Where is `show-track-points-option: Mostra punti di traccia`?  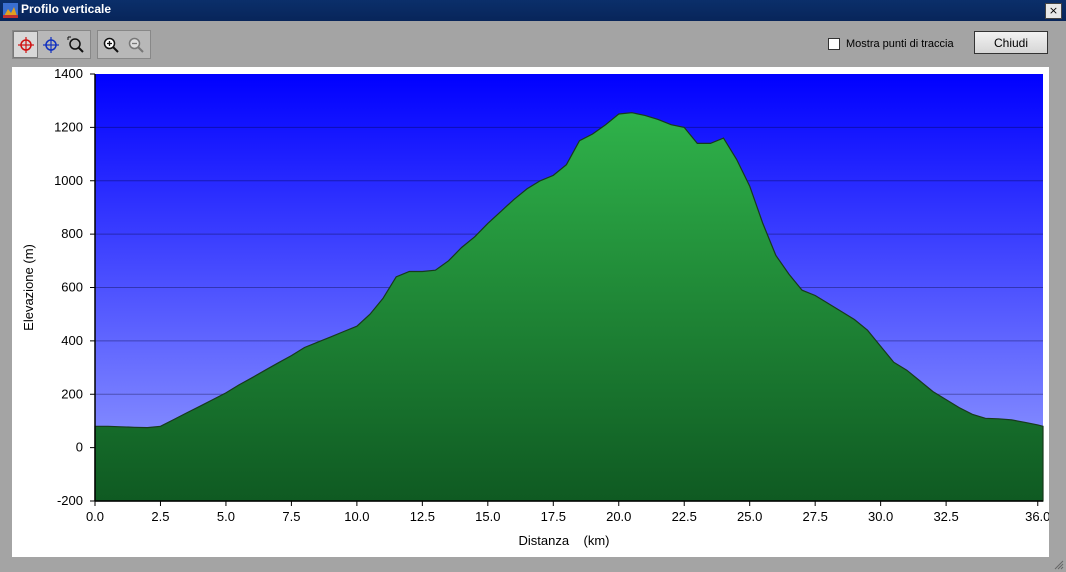 show-track-points-option: Mostra punti di traccia is located at coordinates (891, 44).